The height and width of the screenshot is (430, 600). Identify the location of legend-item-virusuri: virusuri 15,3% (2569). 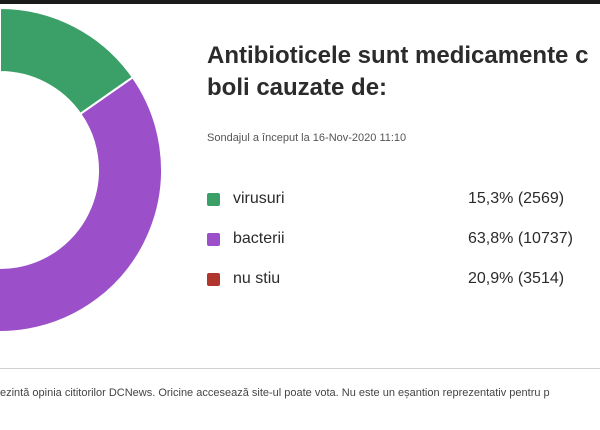
(403, 209).